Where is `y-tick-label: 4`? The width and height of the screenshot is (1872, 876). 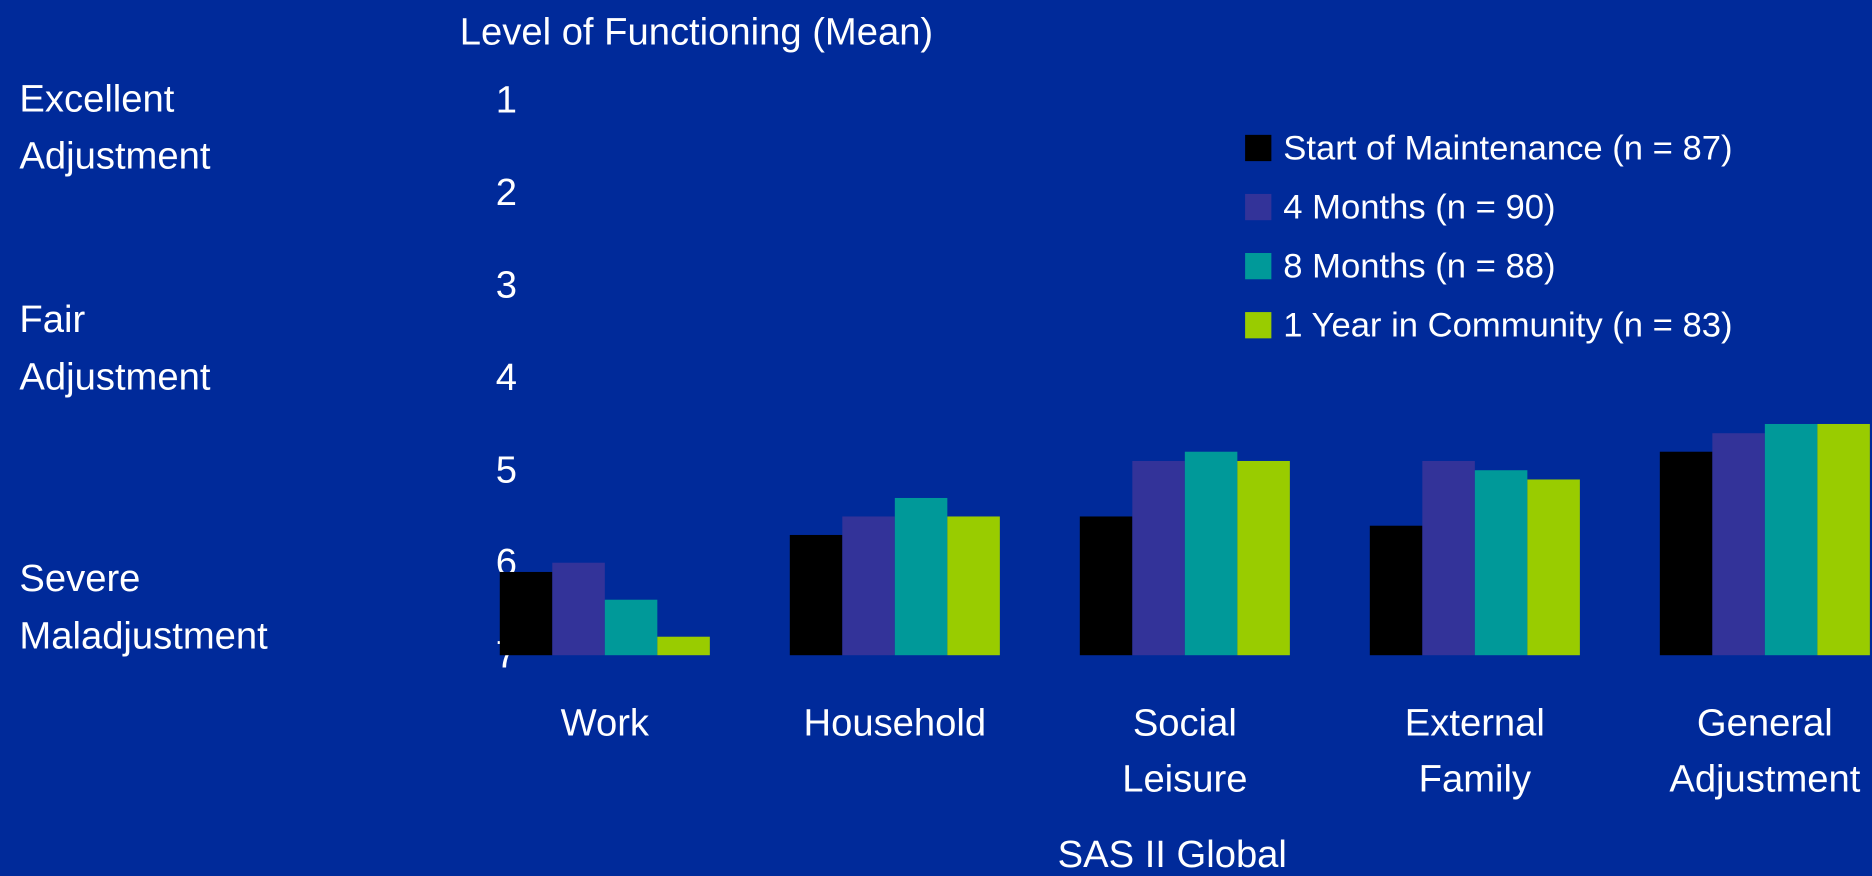
y-tick-label: 4 is located at coordinates (506, 377).